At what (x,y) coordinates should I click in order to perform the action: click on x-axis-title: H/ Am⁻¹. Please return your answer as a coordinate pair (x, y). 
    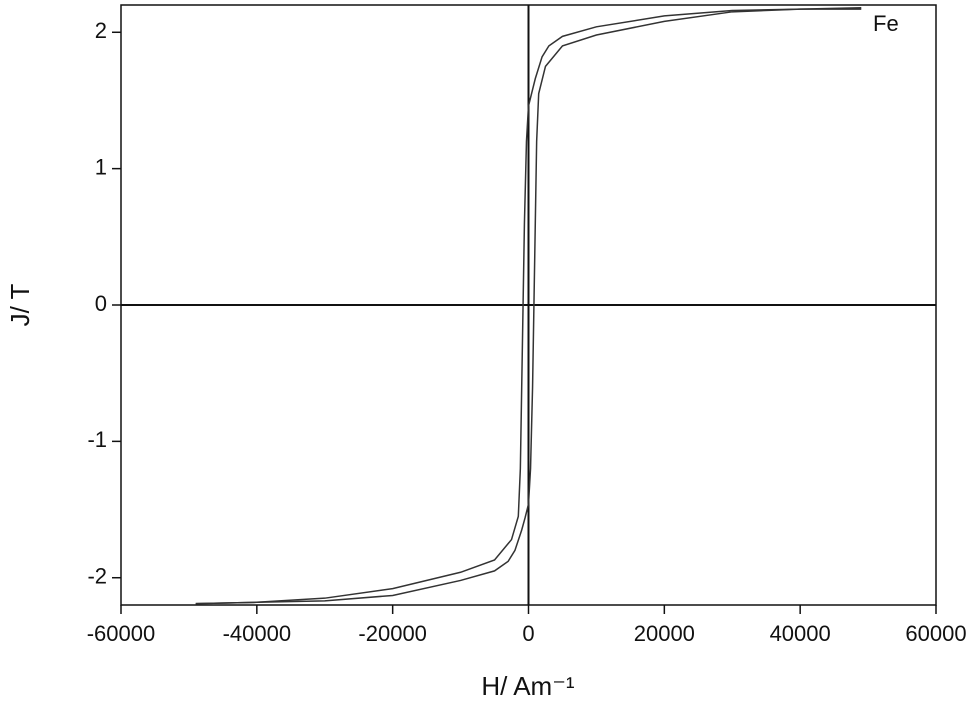
    Looking at the image, I should click on (528, 686).